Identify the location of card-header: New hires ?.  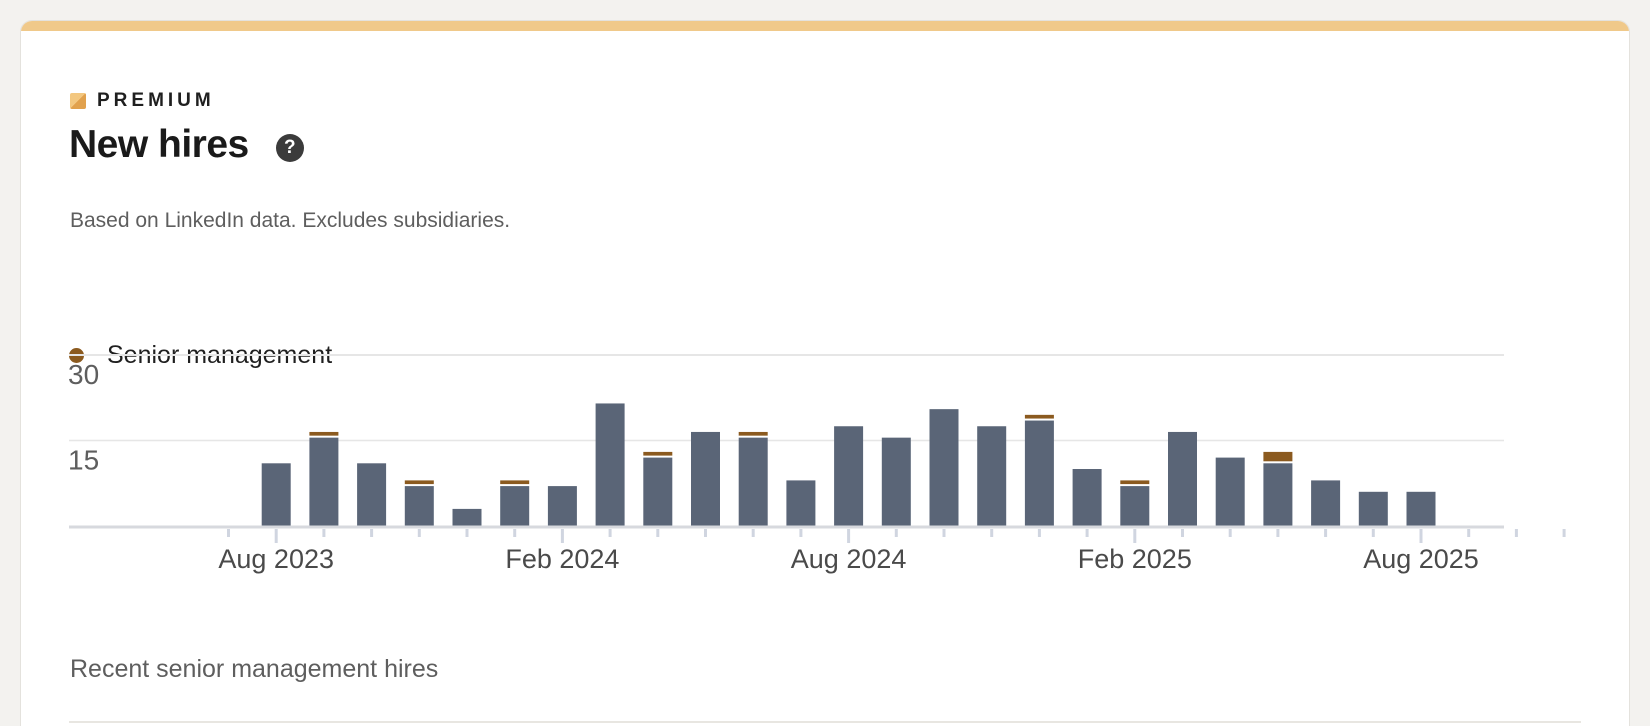
(186, 145).